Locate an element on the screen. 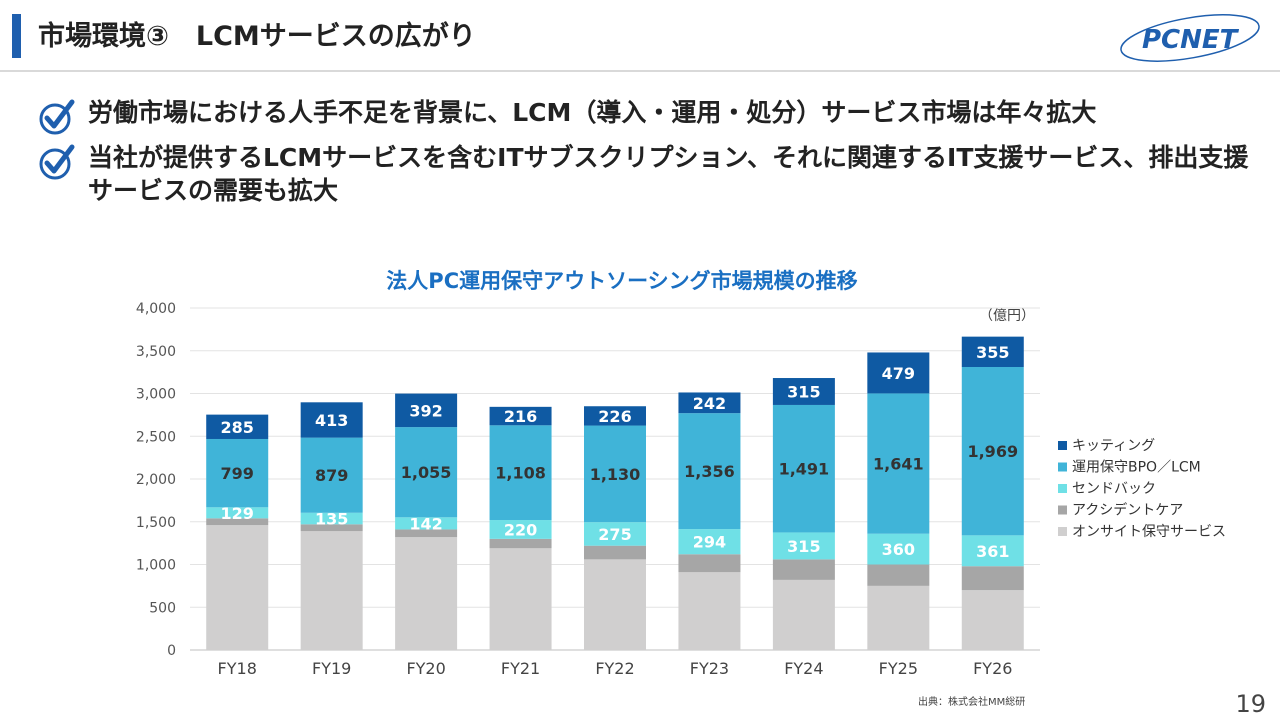 The height and width of the screenshot is (724, 1280). data-label: 135 is located at coordinates (331, 519).